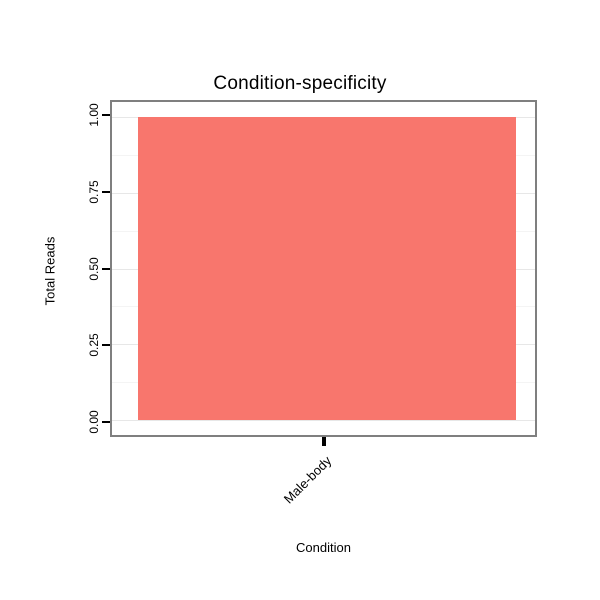 The height and width of the screenshot is (600, 600). I want to click on y-axis: 0.00 0.25 0.50 0.75 1.00, so click(90, 268).